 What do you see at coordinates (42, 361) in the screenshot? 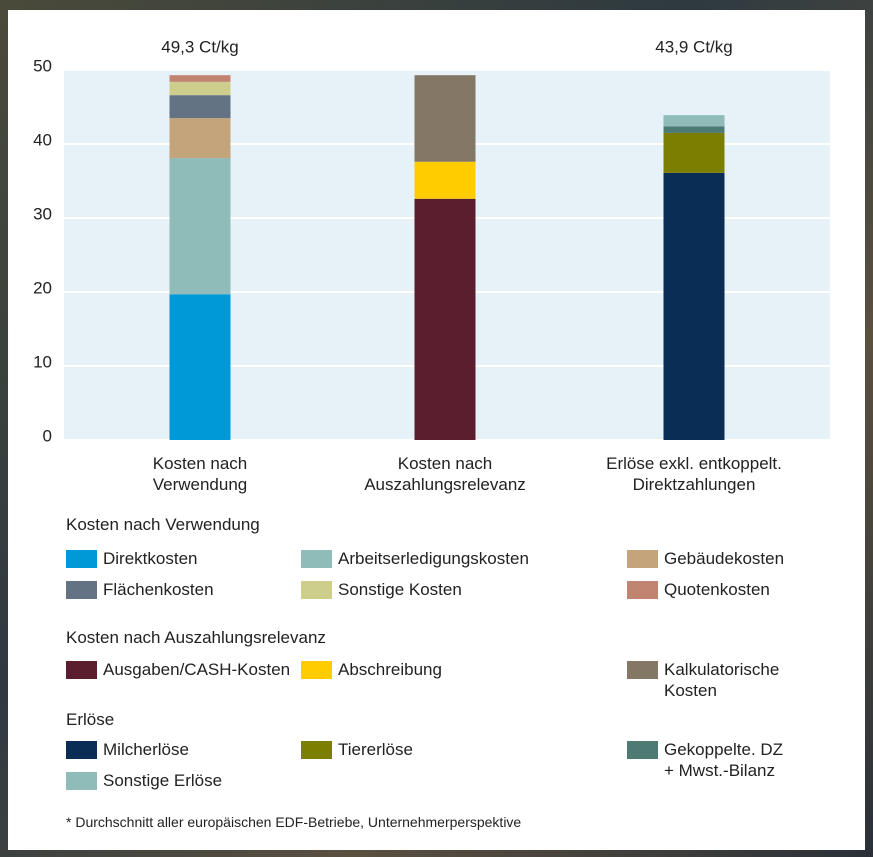
I see `y-tick-label: 10` at bounding box center [42, 361].